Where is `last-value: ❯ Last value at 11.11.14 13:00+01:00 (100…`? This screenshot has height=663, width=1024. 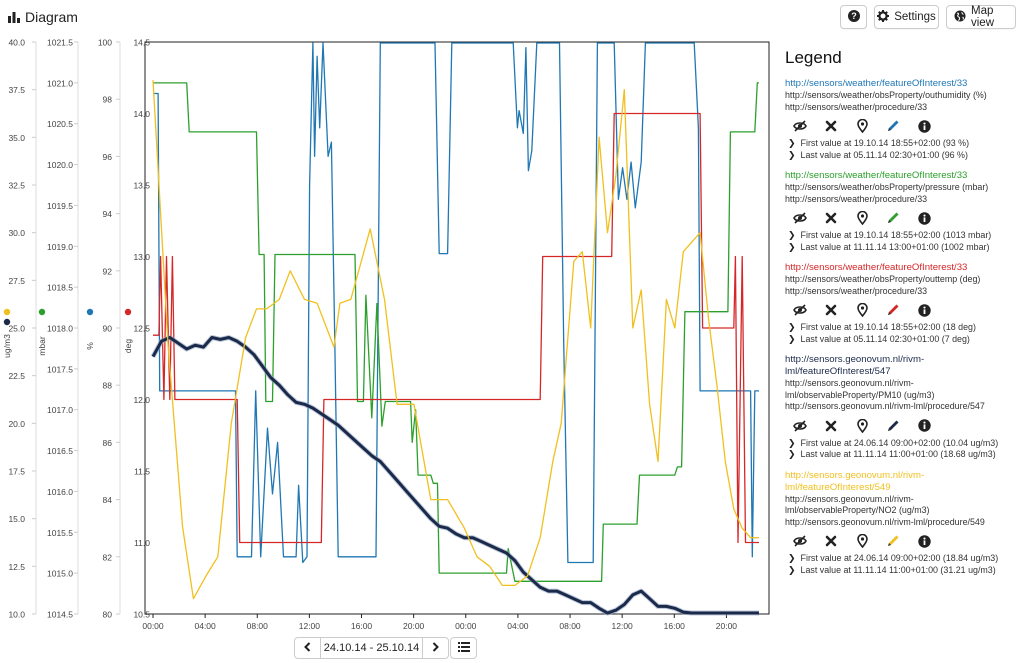 last-value: ❯ Last value at 11.11.14 13:00+01:00 (100… is located at coordinates (904, 248).